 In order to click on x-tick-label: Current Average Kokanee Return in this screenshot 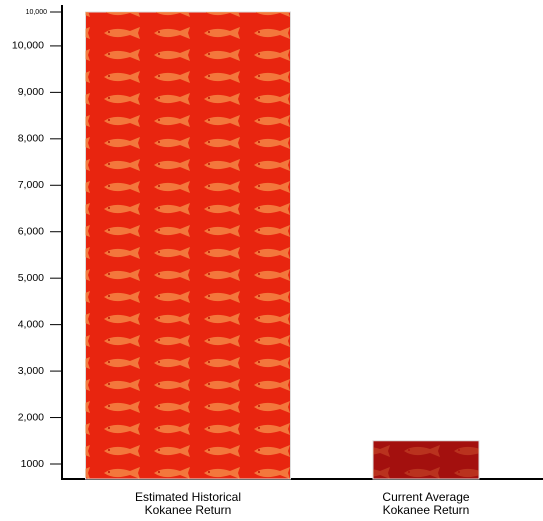, I will do `click(426, 503)`.